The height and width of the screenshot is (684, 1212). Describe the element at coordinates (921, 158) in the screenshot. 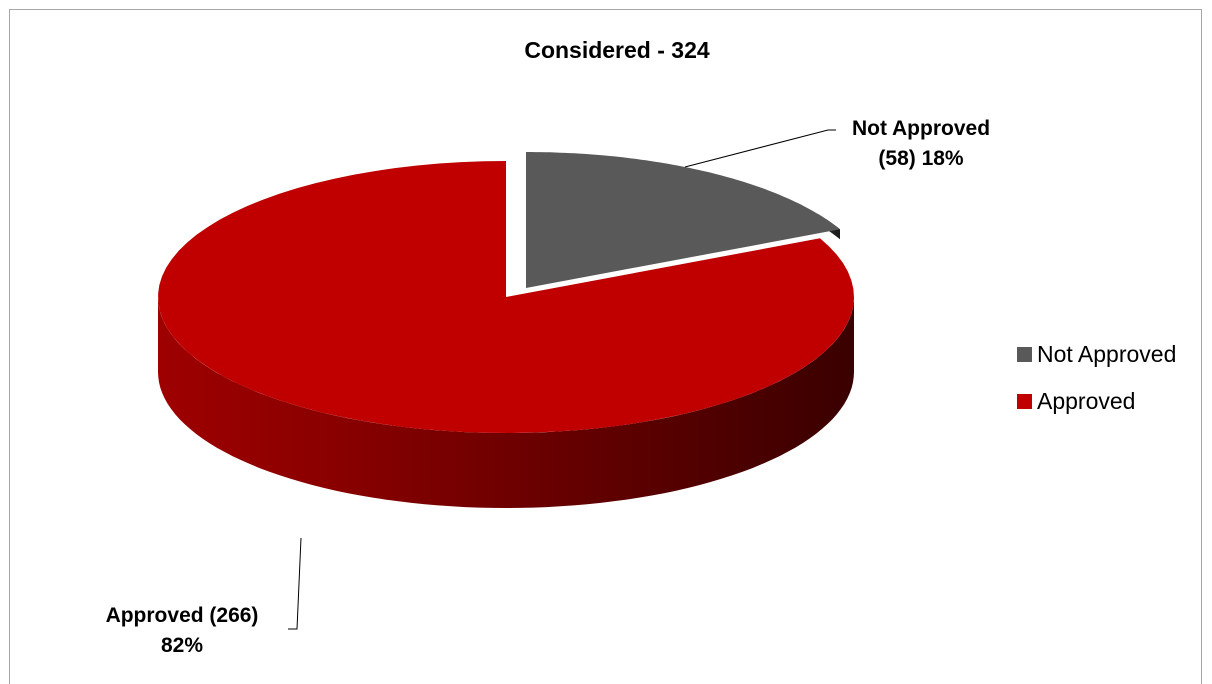

I see `not-approved-label-line2: (58) 18%` at that location.